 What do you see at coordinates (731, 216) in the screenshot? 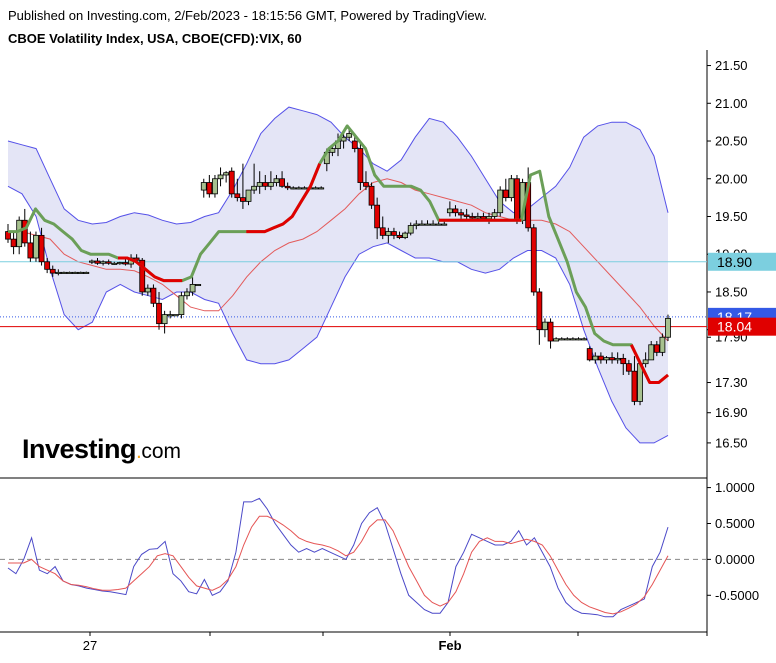
I see `price-tick-label: 19.50` at bounding box center [731, 216].